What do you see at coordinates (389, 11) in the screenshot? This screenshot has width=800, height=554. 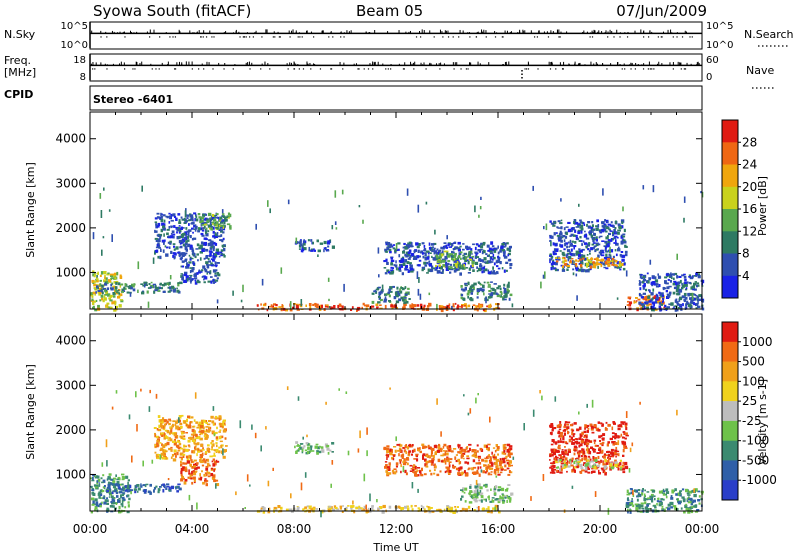 I see `beam-label: Beam 05` at bounding box center [389, 11].